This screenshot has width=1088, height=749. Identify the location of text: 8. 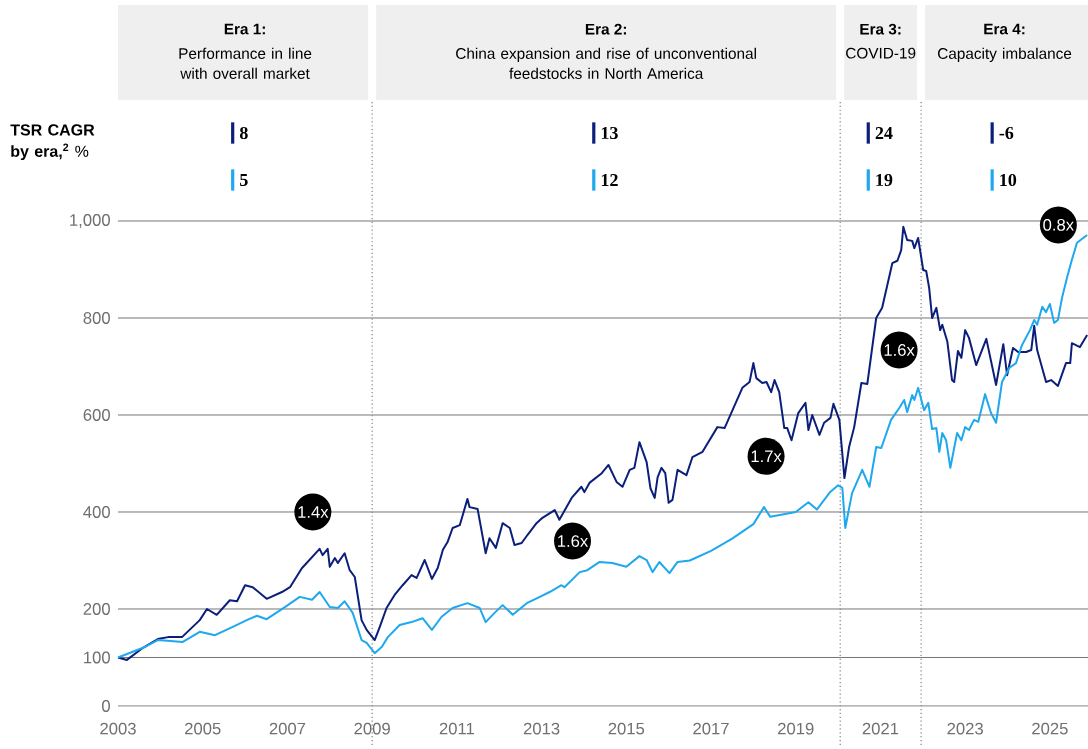
(243, 133).